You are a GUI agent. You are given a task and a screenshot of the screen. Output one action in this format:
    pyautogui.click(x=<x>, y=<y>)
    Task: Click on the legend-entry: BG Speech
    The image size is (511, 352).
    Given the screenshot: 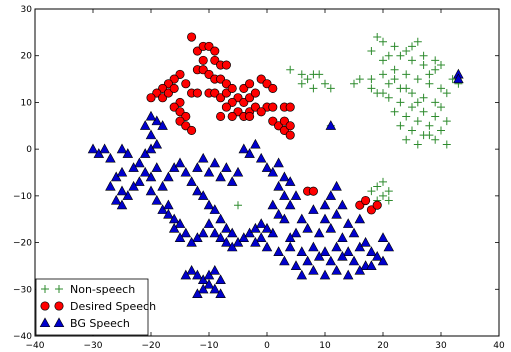 What is the action you would take?
    pyautogui.click(x=84, y=323)
    